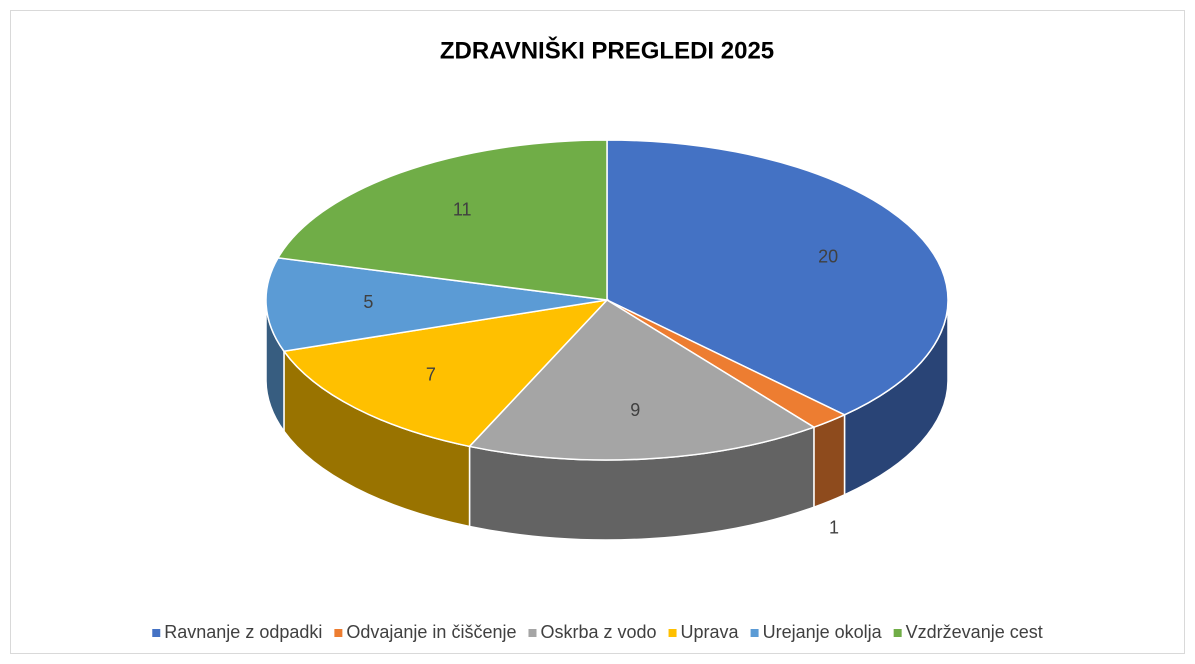 This screenshot has height=664, width=1195. Describe the element at coordinates (828, 257) in the screenshot. I see `data-label: 20` at that location.